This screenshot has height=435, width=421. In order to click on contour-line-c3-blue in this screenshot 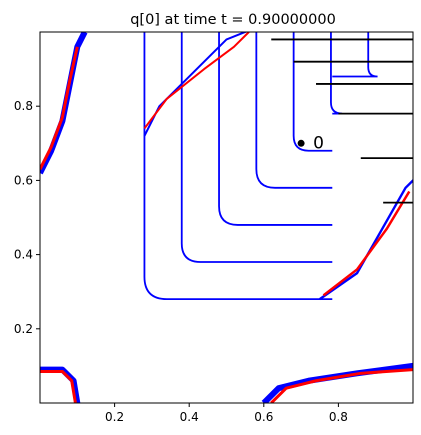, I will do `click(275, 129)`.